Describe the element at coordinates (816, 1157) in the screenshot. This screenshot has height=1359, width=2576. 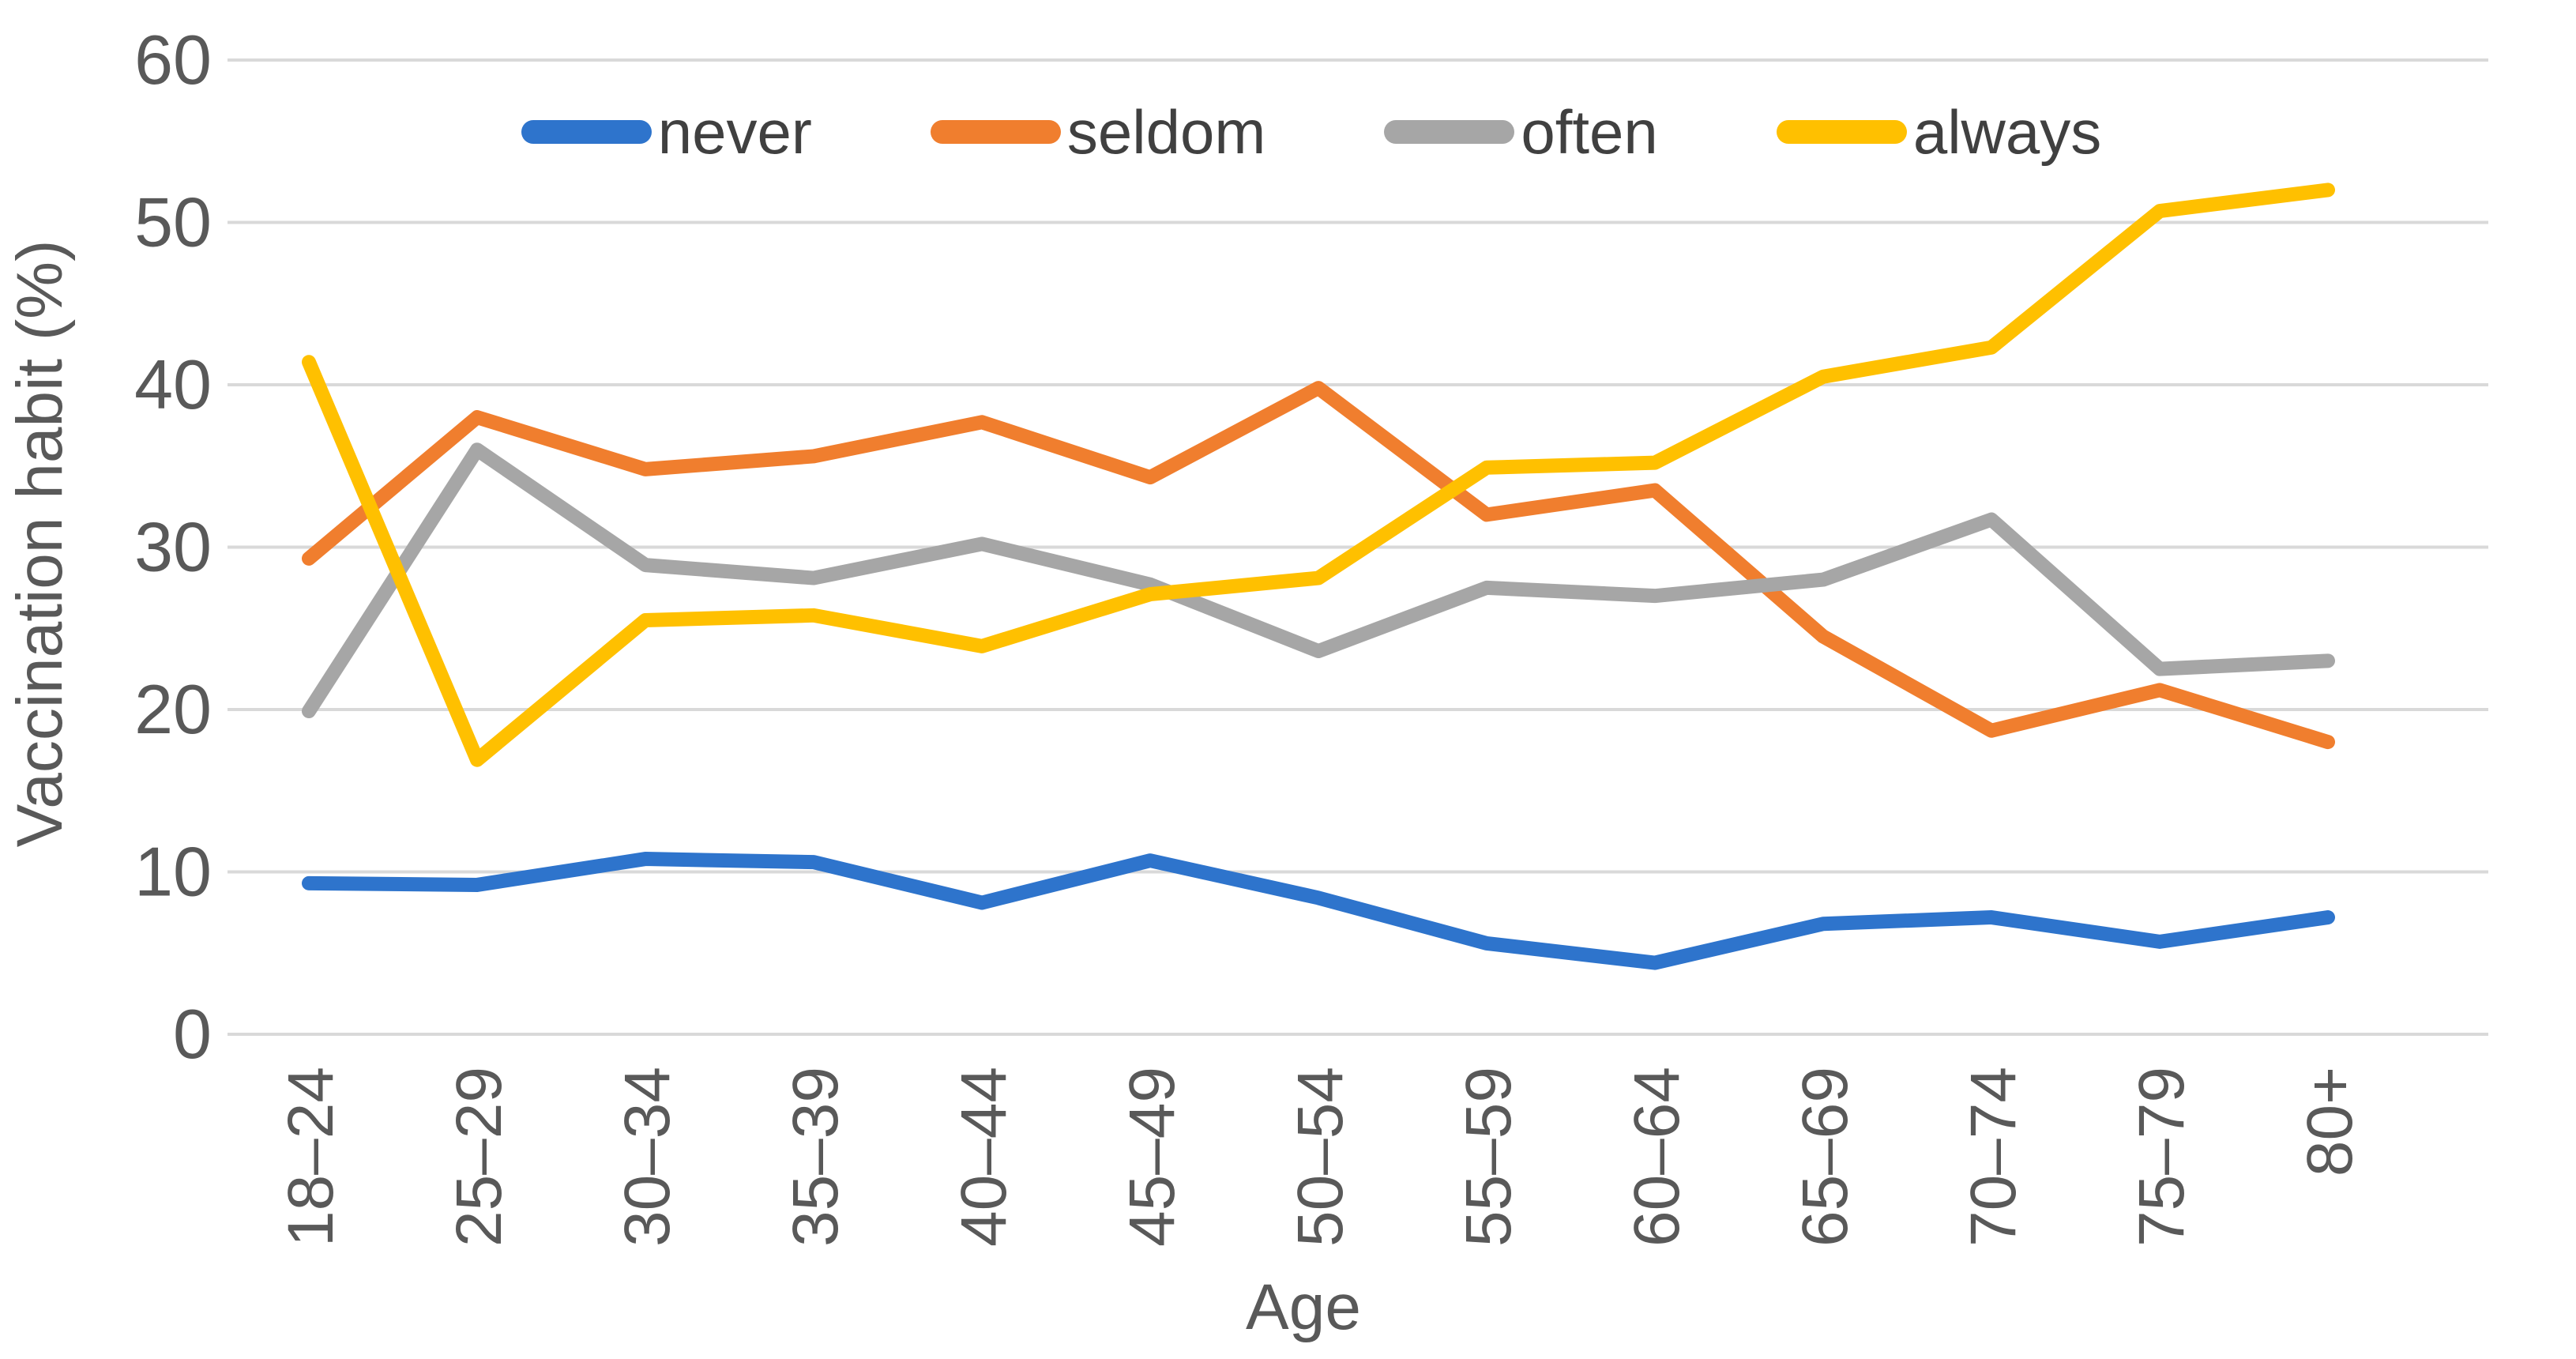
I see `x-tick-label: 35–39` at that location.